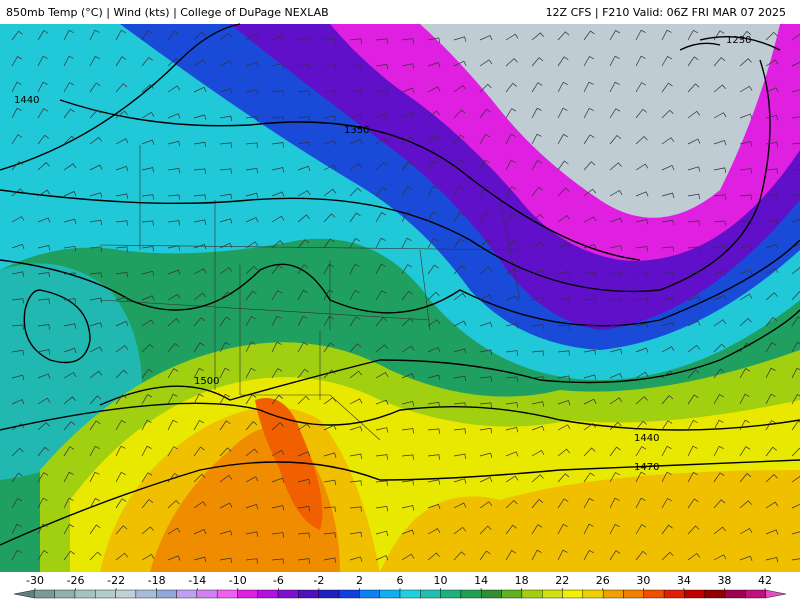 The width and height of the screenshot is (800, 600). What do you see at coordinates (76, 580) in the screenshot?
I see `colorbar-tick-label: -26` at bounding box center [76, 580].